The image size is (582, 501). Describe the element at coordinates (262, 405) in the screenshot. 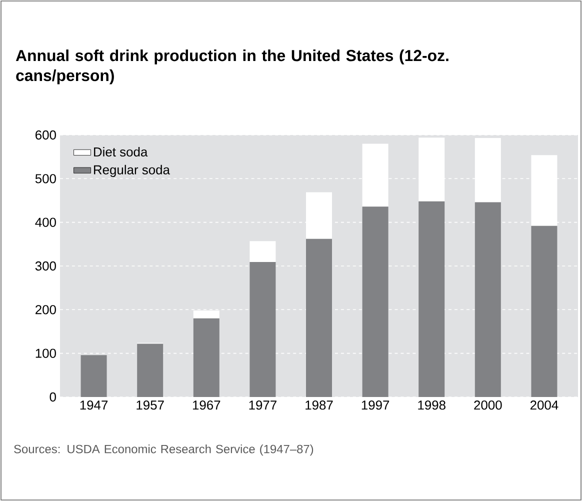

I see `x-tick-label: 1977` at that location.